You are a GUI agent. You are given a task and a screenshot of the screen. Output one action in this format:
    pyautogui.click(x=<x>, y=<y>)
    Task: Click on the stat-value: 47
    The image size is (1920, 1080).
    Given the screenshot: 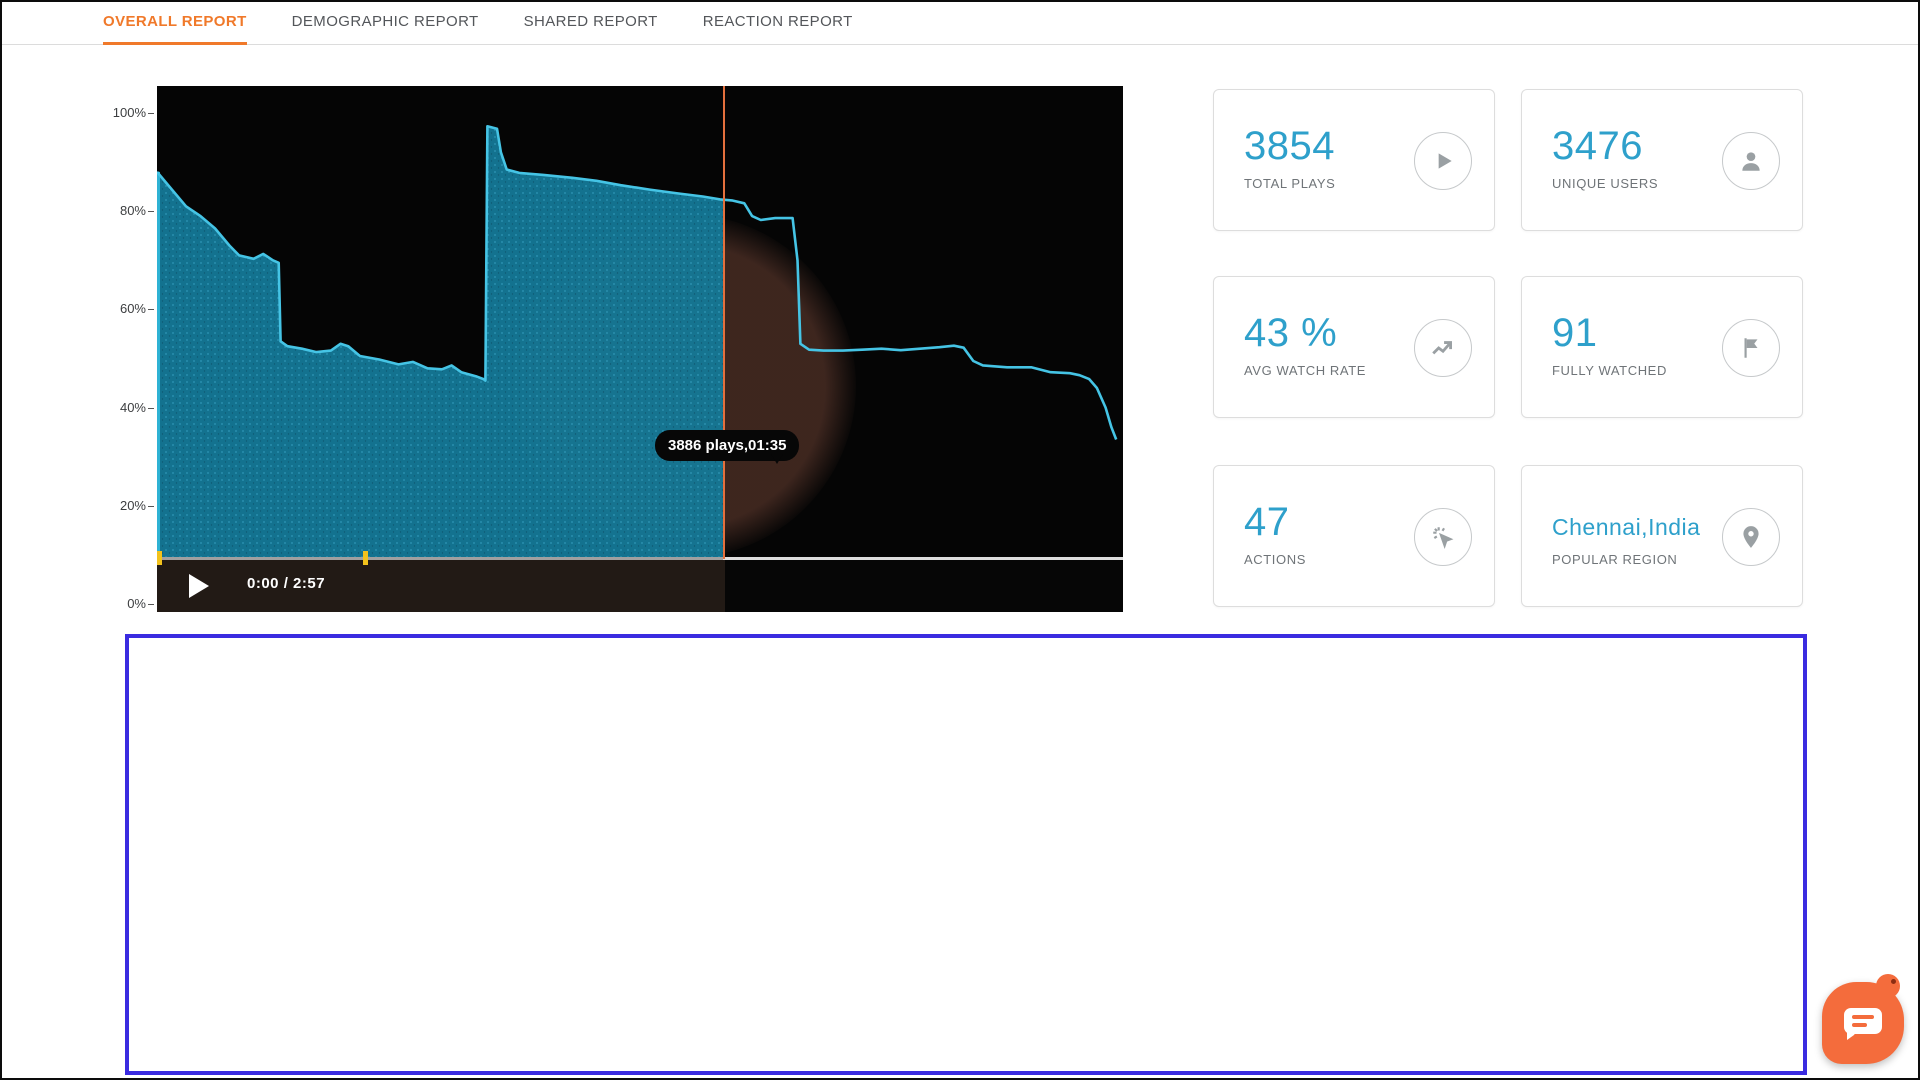 What is the action you would take?
    pyautogui.click(x=1267, y=522)
    